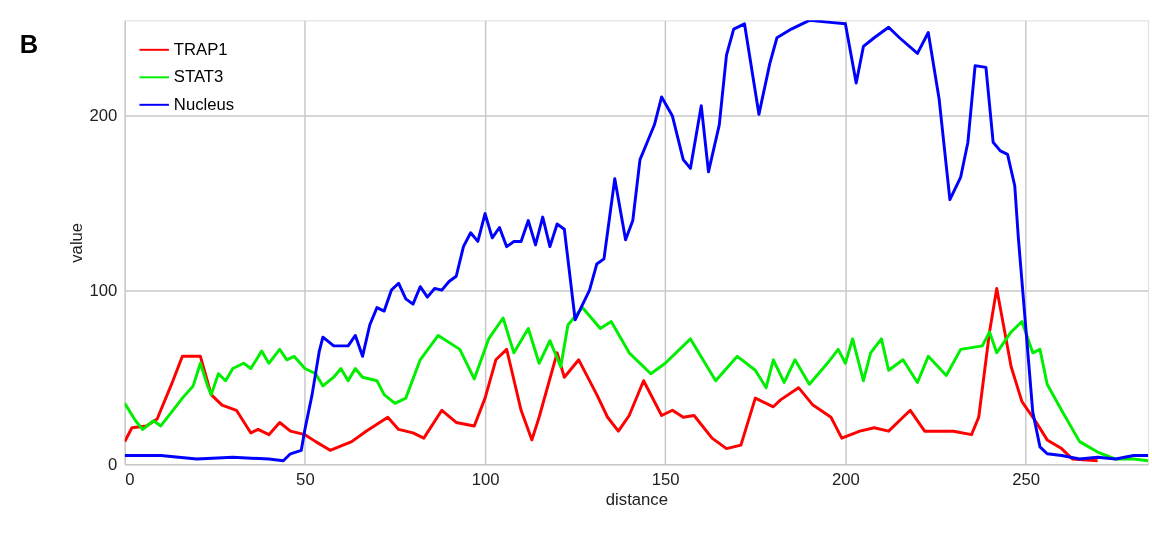  What do you see at coordinates (636, 500) in the screenshot?
I see `x-axis-title: distance` at bounding box center [636, 500].